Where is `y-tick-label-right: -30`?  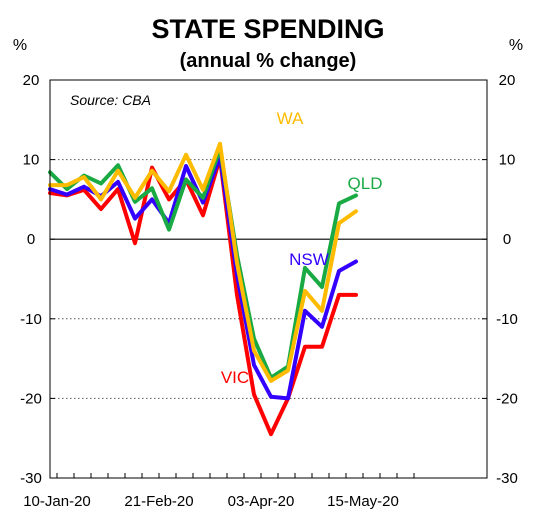
y-tick-label-right: -30 is located at coordinates (507, 478).